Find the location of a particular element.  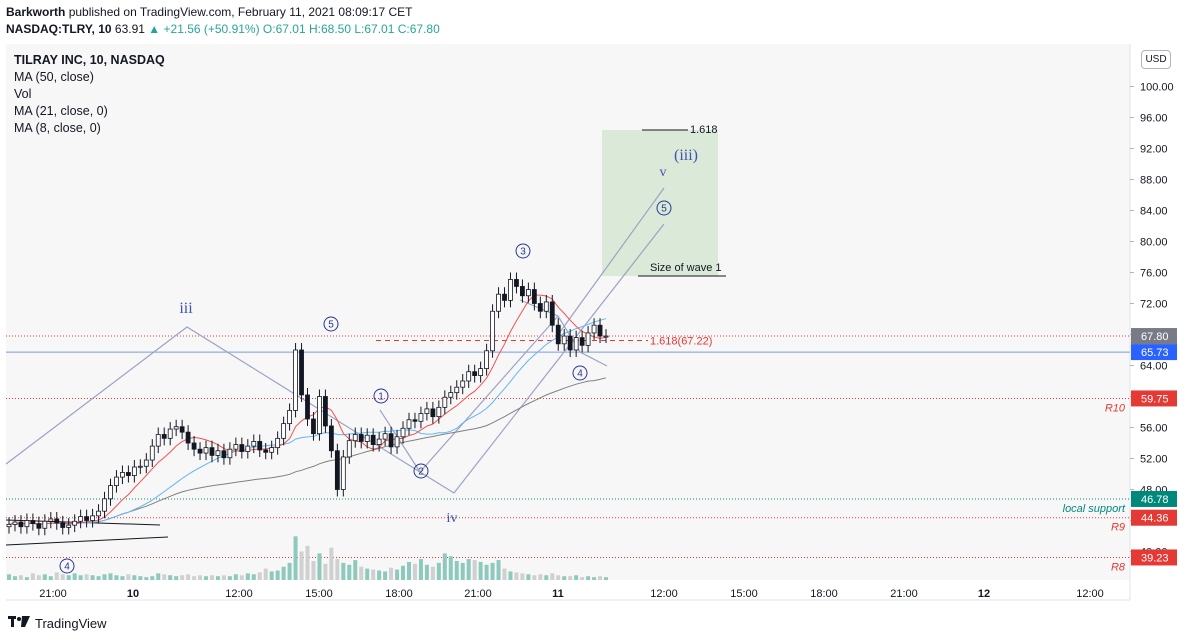

legend-ma8: MA (8, close, 0) is located at coordinates (57, 128).